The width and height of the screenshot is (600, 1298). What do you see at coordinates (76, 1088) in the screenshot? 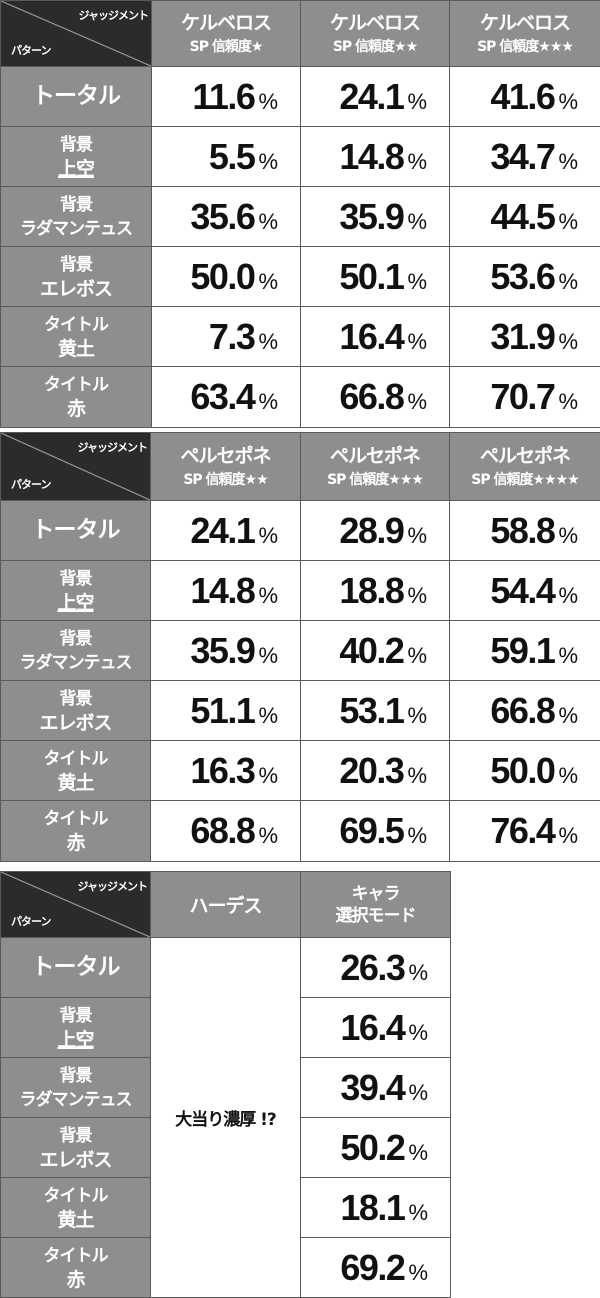
I see `row-header-bg-rhadamanthys: 背景ラダマンテュス` at bounding box center [76, 1088].